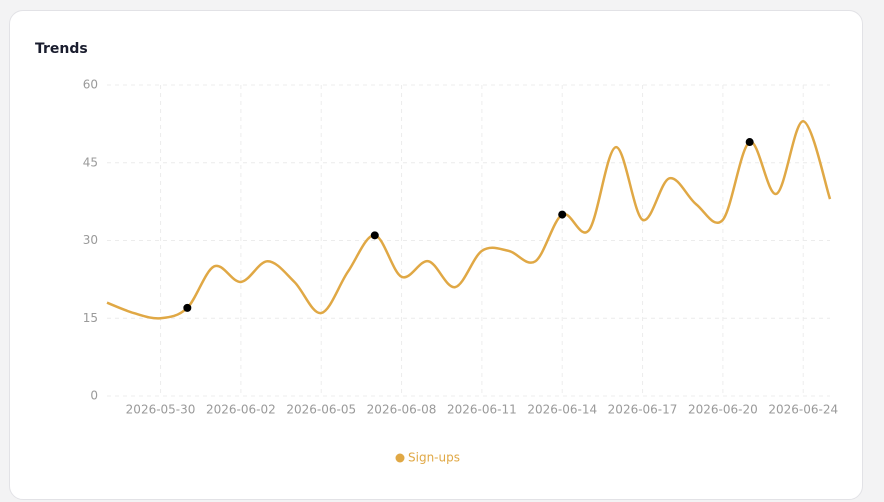  I want to click on x-tick-label: 2026-06-20, so click(723, 410).